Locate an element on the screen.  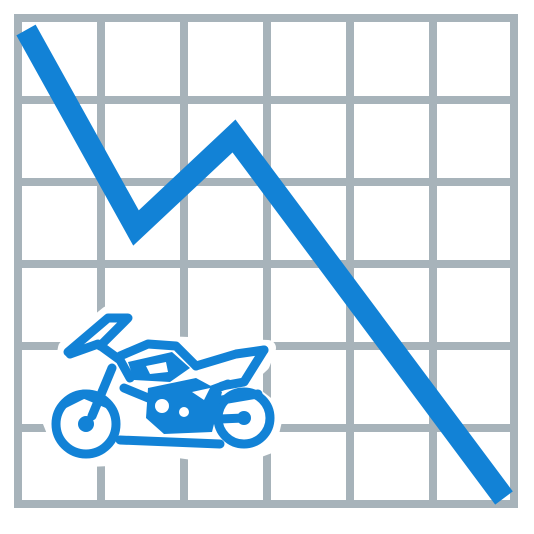
seat is located at coordinates (230, 358).